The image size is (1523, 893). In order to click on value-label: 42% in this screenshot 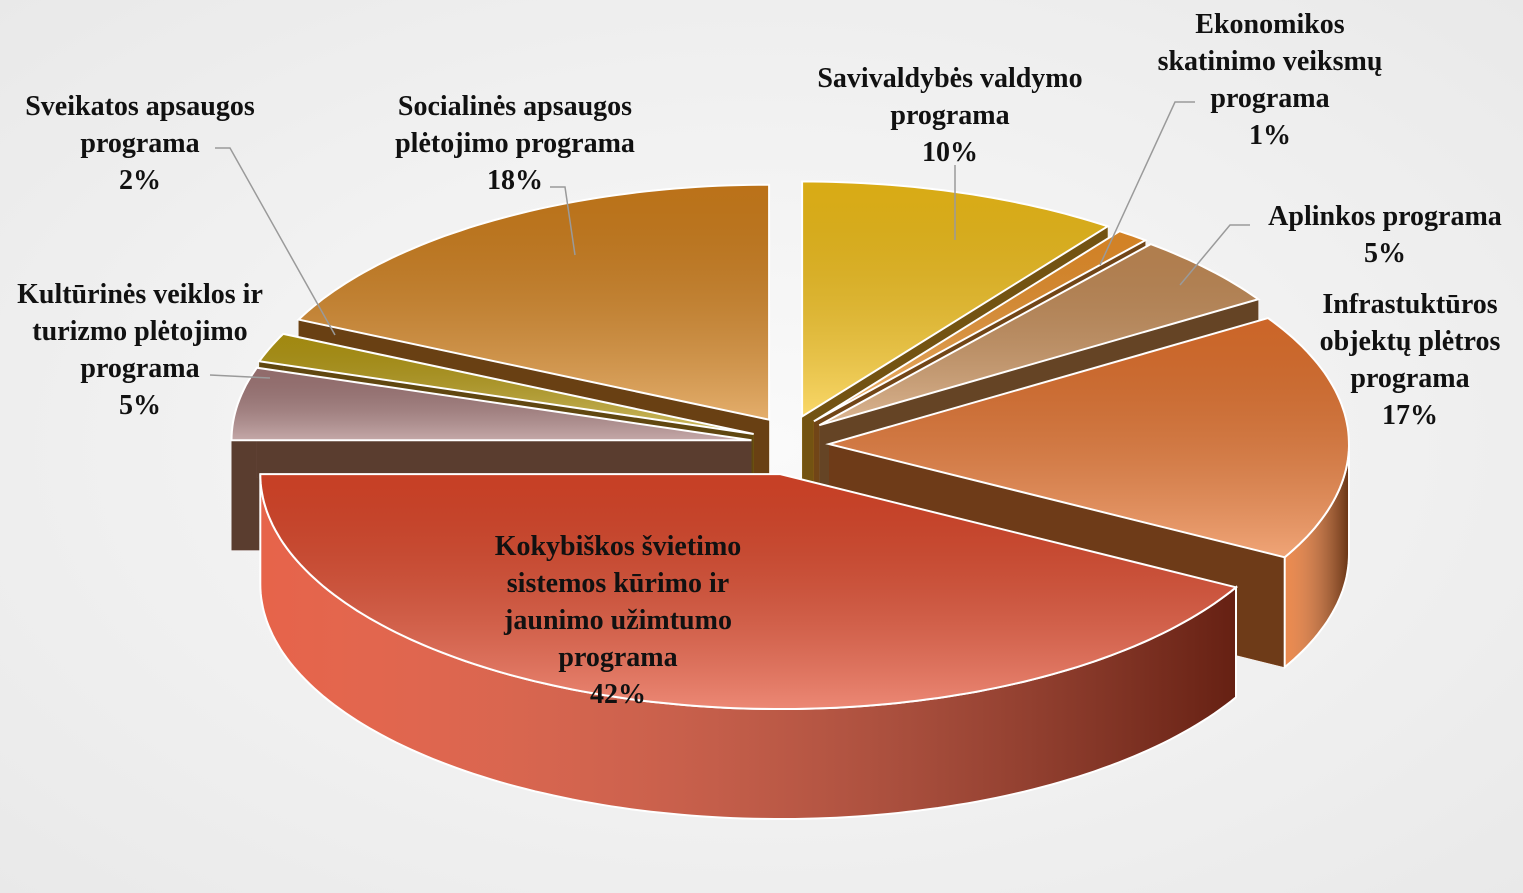, I will do `click(618, 694)`.